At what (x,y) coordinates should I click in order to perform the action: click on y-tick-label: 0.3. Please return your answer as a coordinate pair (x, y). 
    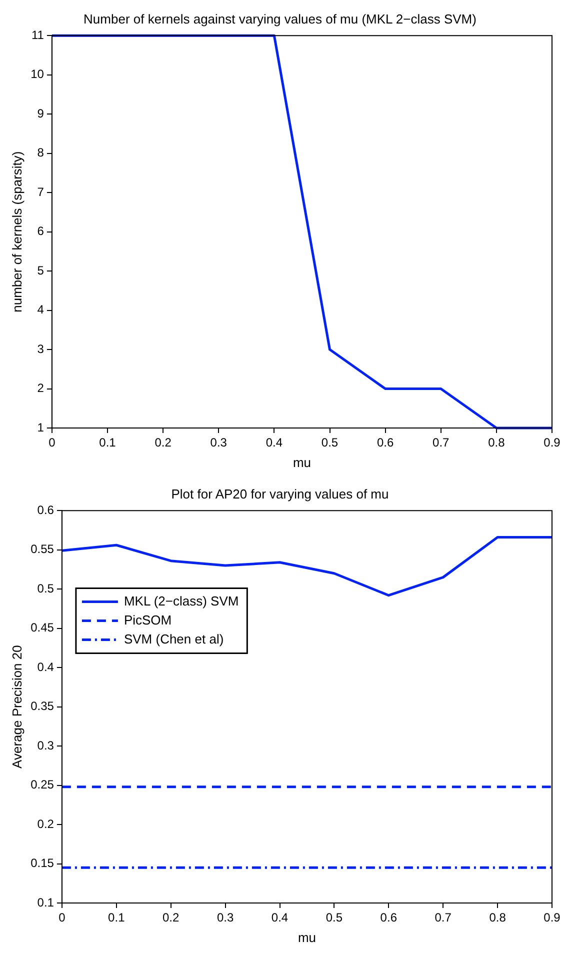
    Looking at the image, I should click on (45, 745).